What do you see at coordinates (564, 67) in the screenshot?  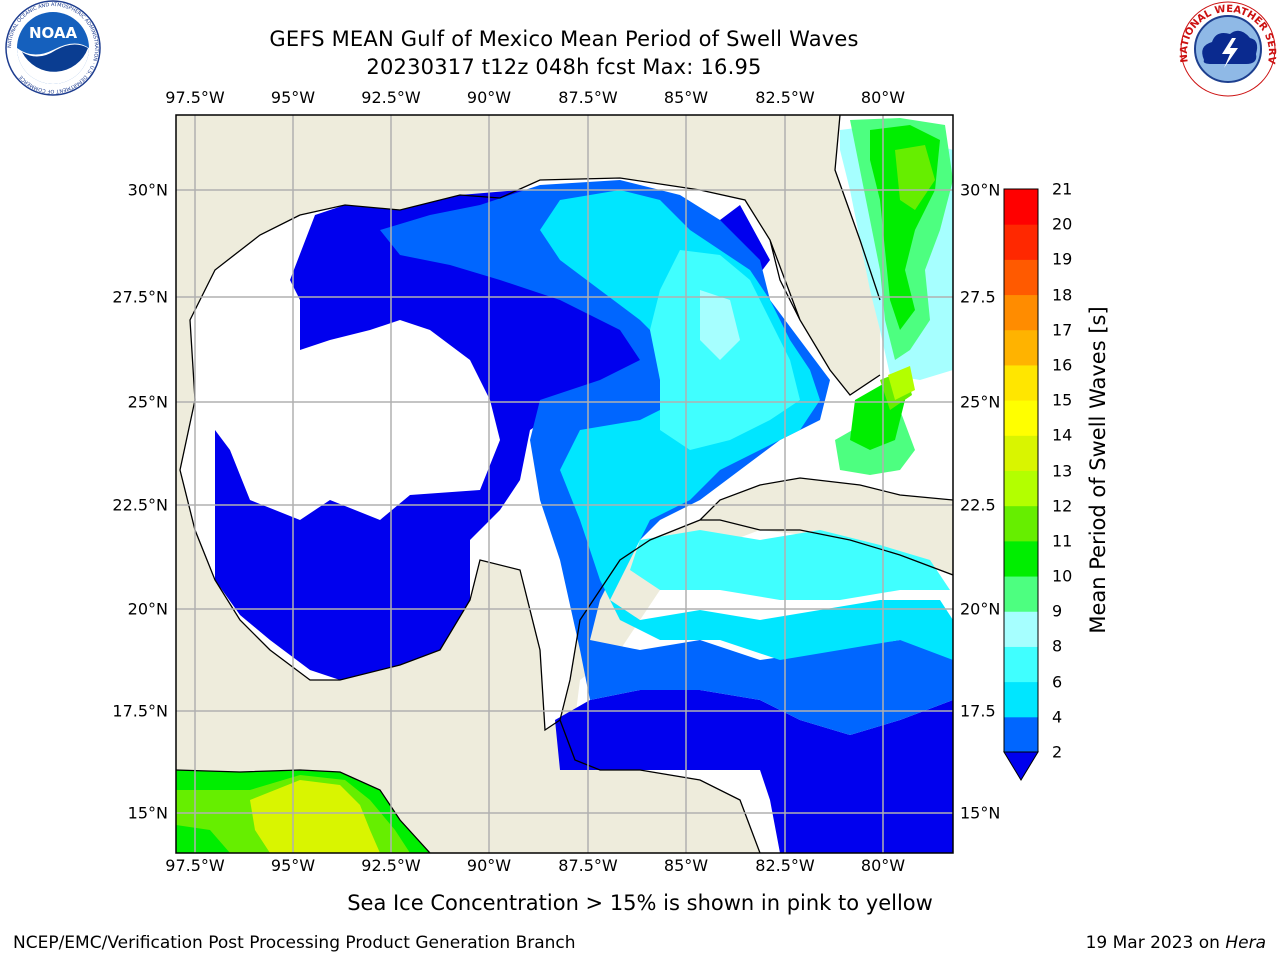 I see `map-subtitle: 20230317 t12z 048h fcst Max: 16.95` at bounding box center [564, 67].